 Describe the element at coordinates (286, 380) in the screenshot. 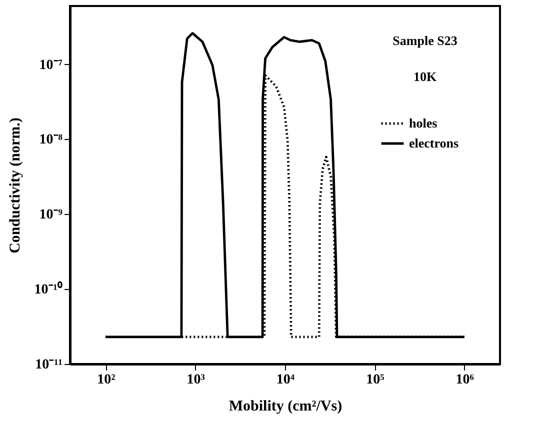

I see `x-tick-label: 10⁴` at that location.